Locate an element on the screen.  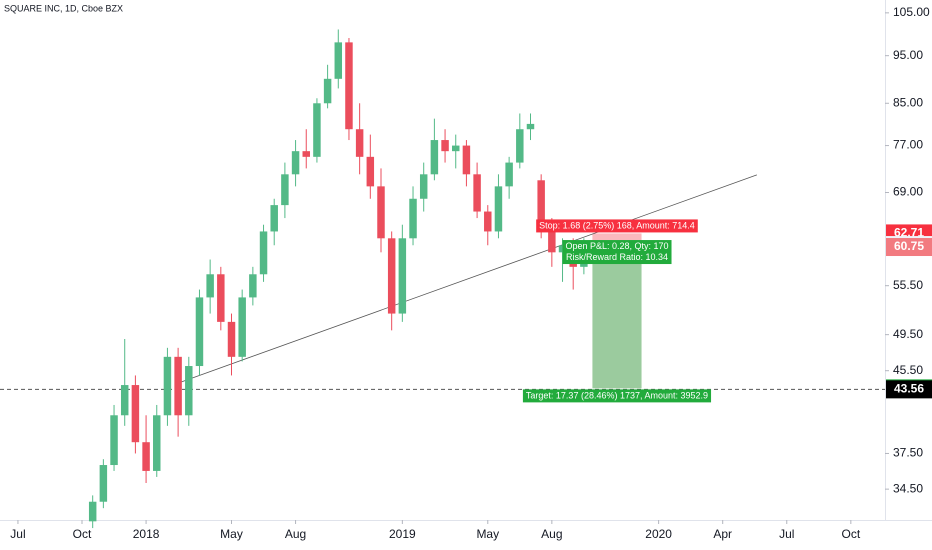
pnl-label-box is located at coordinates (617, 252).